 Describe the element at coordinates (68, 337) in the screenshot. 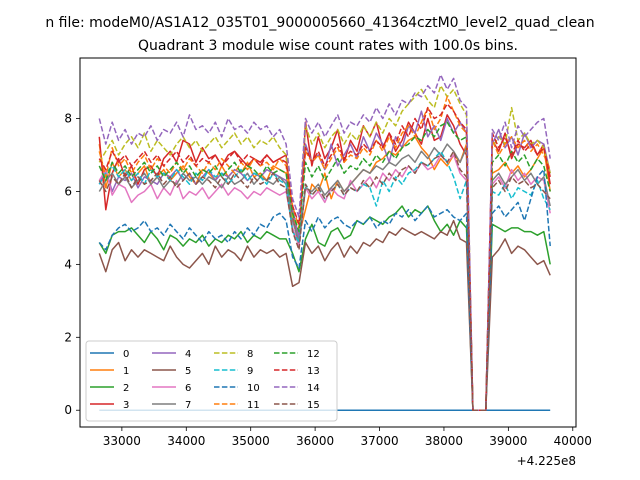

I see `y-tick-label: 2` at that location.